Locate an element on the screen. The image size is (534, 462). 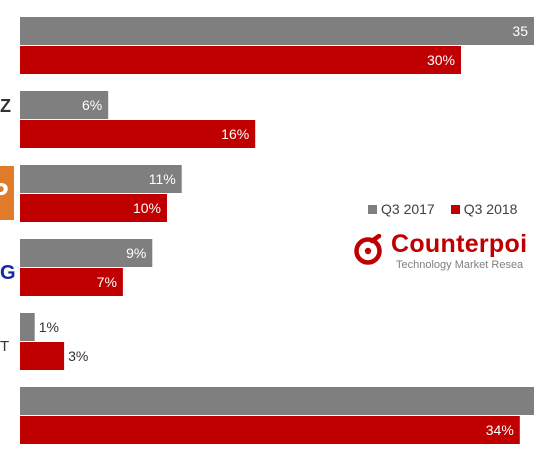
legend-item-q3-2018: Q3 2018 is located at coordinates (484, 209).